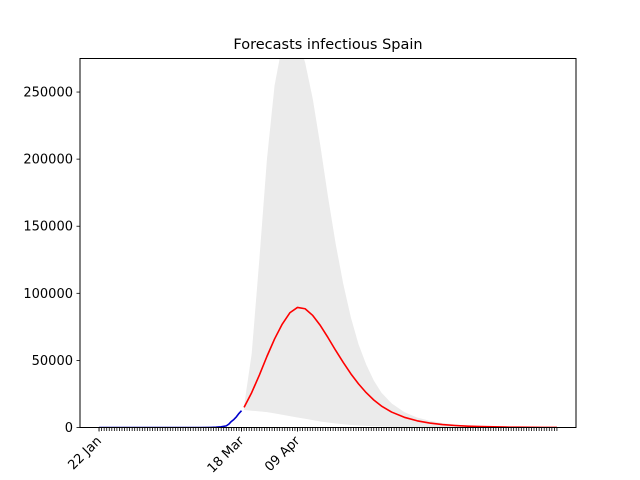 Image resolution: width=640 pixels, height=480 pixels. What do you see at coordinates (48, 160) in the screenshot?
I see `y-tick-label: 200000` at bounding box center [48, 160].